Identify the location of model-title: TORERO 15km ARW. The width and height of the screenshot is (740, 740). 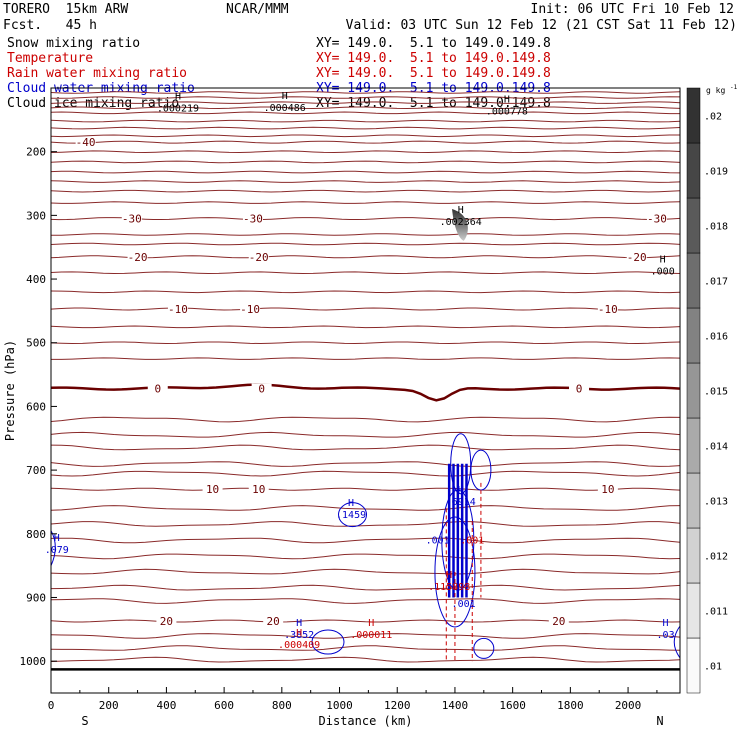
(66, 9).